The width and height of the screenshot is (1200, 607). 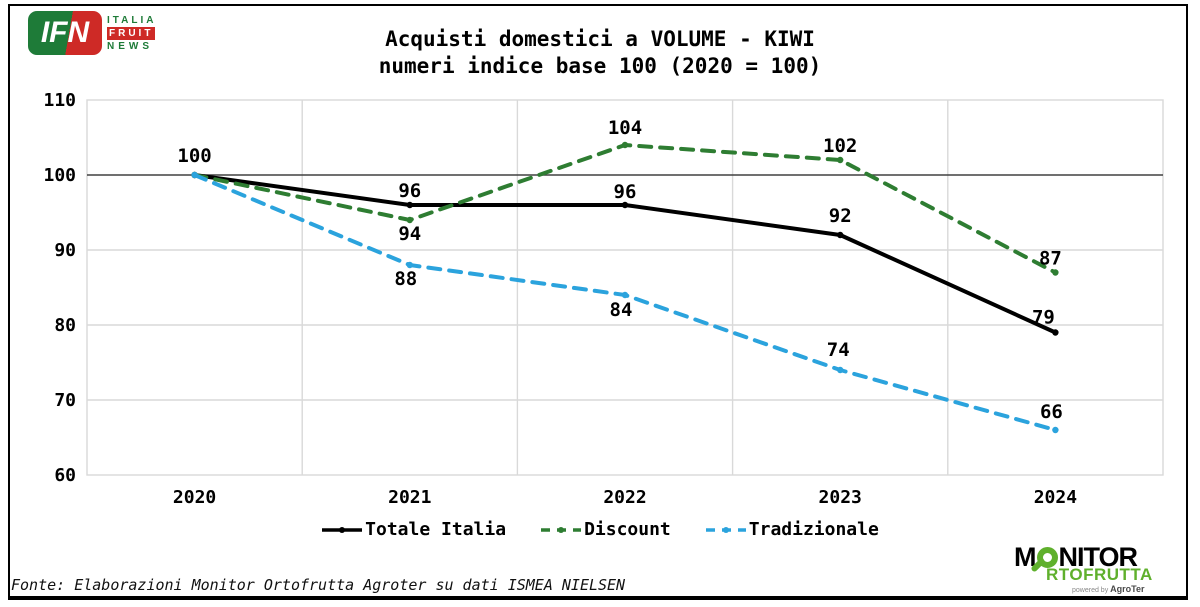 I want to click on x-tick-2023: 2023, so click(x=840, y=497).